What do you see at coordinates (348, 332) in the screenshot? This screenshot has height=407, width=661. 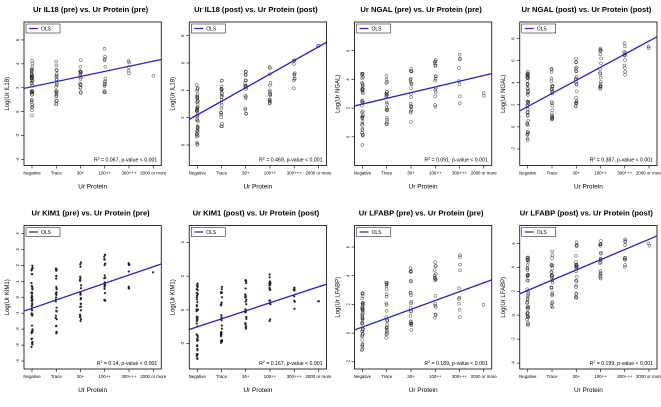 I see `y-tick-label: 0` at bounding box center [348, 332].